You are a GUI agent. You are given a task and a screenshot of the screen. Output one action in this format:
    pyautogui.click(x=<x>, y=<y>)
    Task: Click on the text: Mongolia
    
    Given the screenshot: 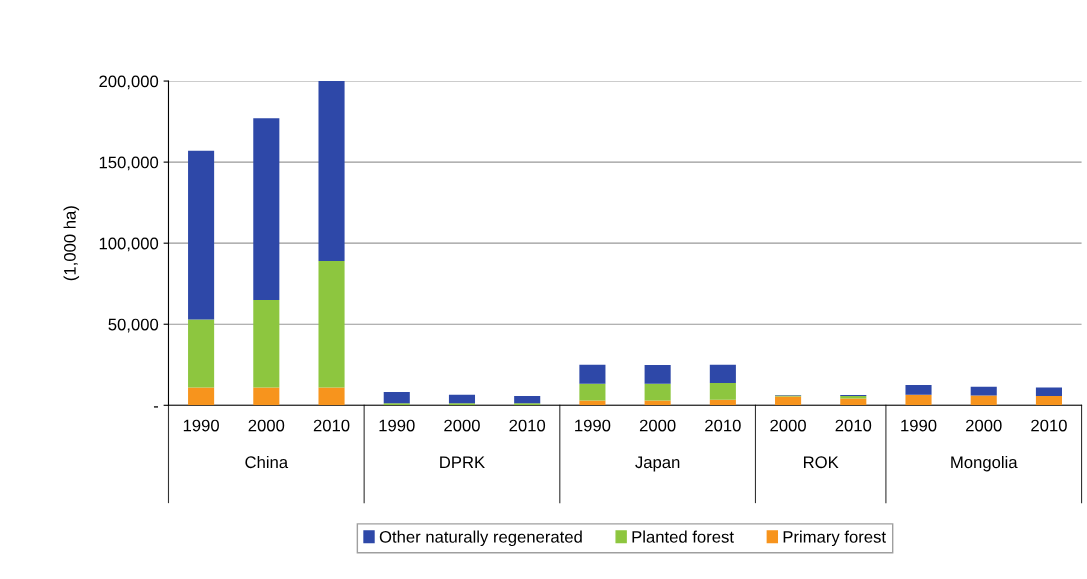 What is the action you would take?
    pyautogui.click(x=984, y=463)
    